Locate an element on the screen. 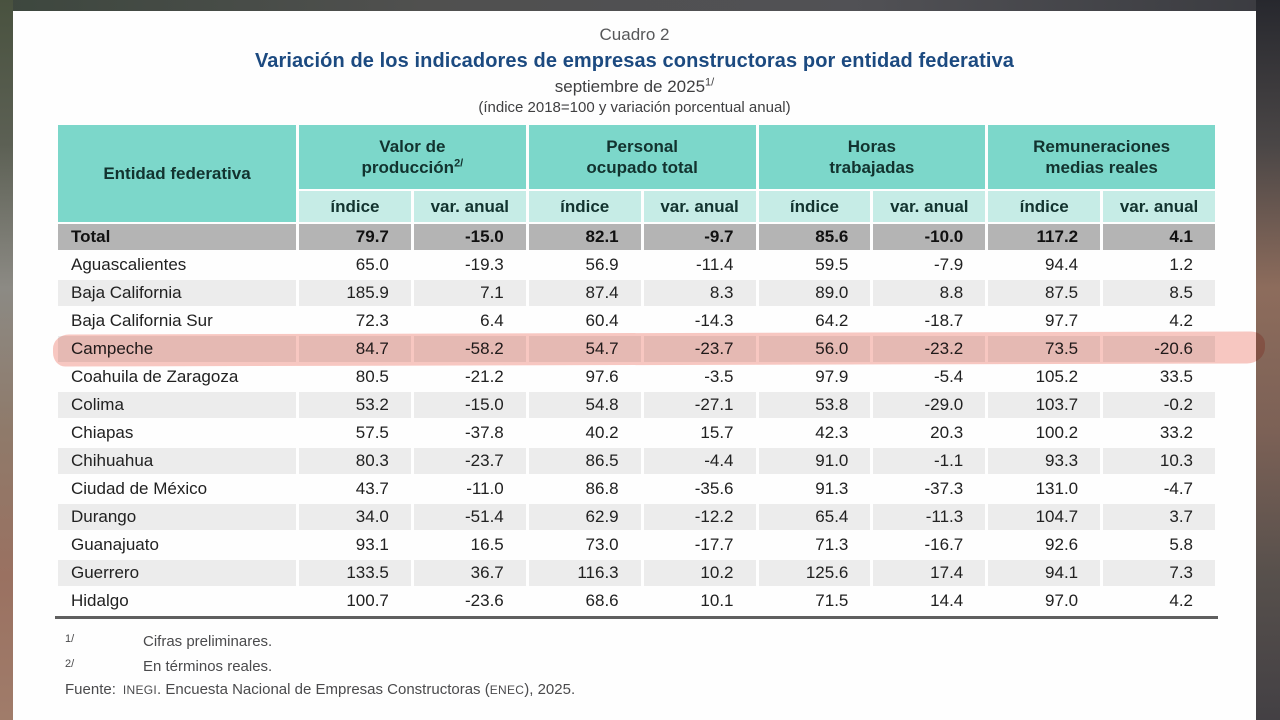 The width and height of the screenshot is (1280, 720). value-cell: 86.5 is located at coordinates (584, 461).